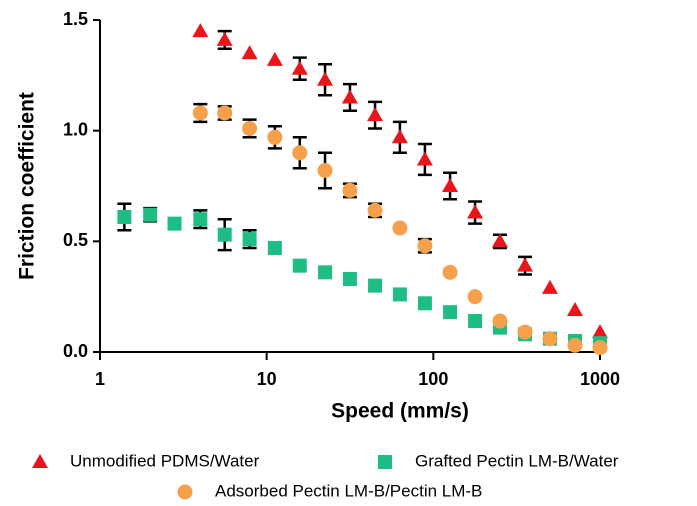 This screenshot has height=506, width=697. What do you see at coordinates (100, 379) in the screenshot?
I see `x-tick-label: 1` at bounding box center [100, 379].